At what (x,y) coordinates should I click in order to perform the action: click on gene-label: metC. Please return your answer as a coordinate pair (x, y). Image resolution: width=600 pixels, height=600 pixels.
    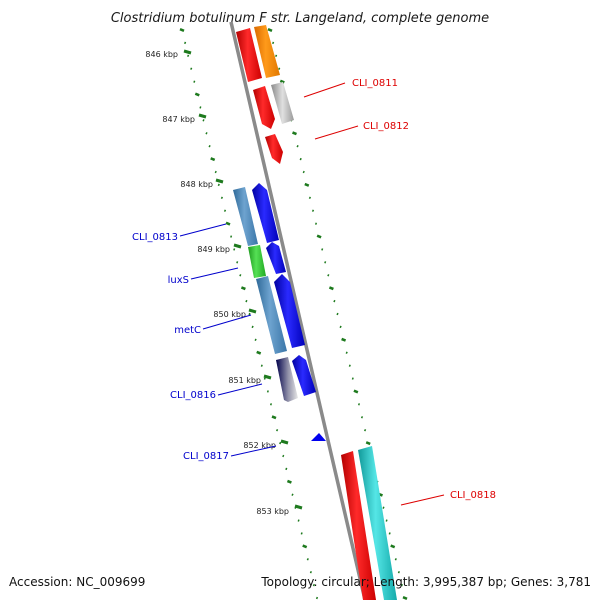
    Looking at the image, I should click on (187, 330).